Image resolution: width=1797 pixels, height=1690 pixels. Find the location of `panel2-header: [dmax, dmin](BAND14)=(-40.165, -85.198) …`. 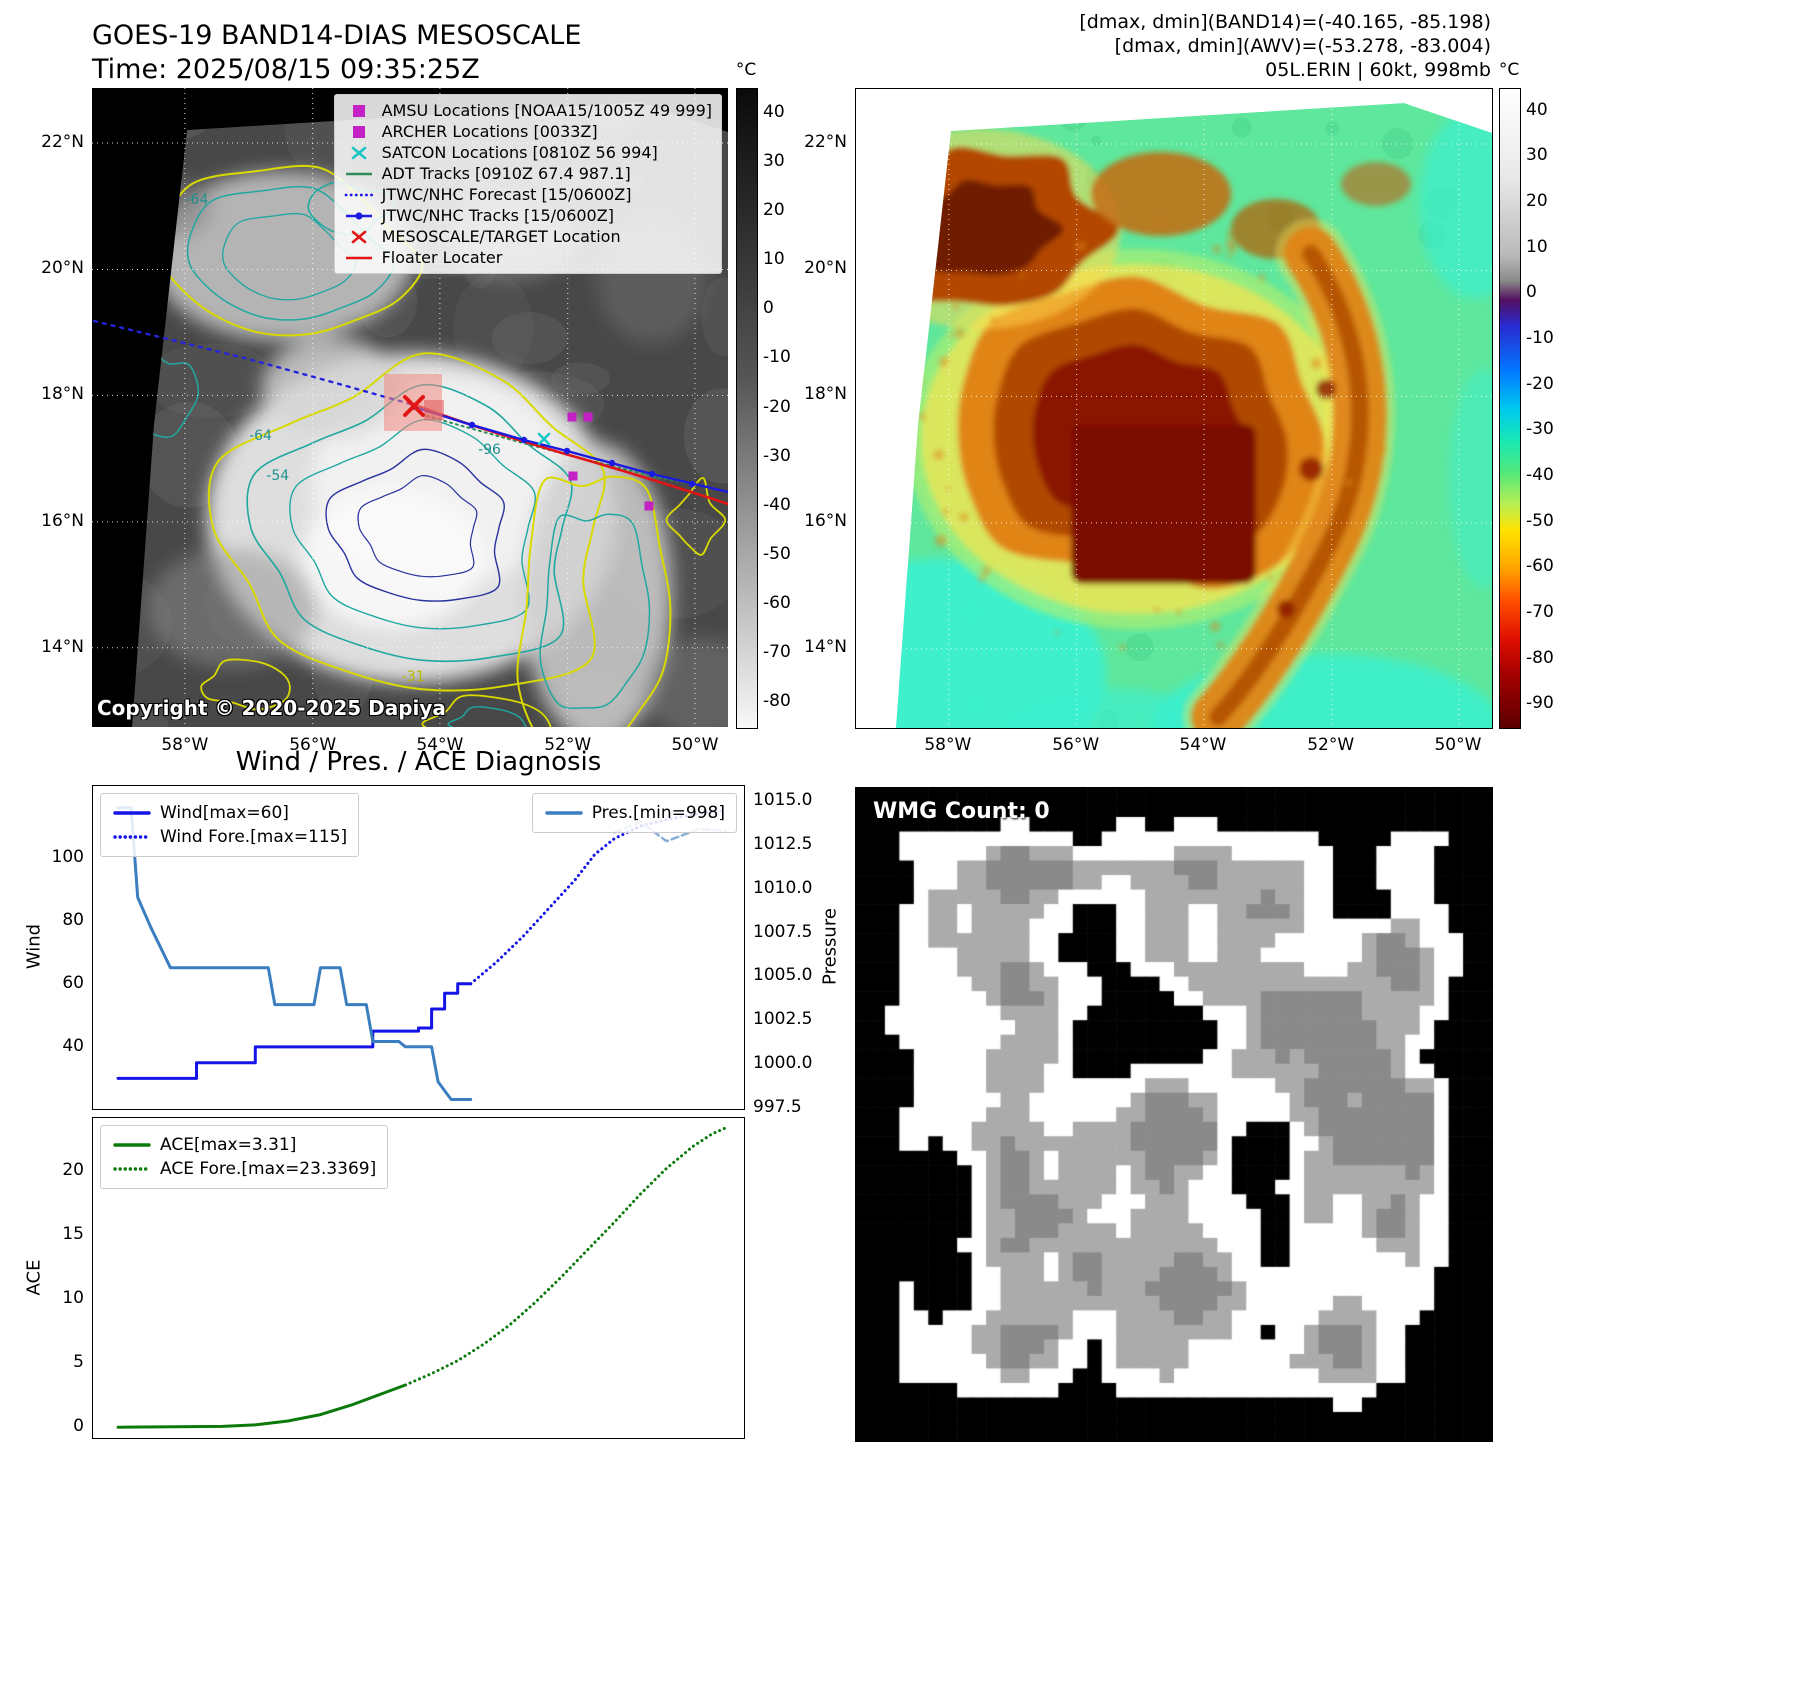

panel2-header: [dmax, dmin](BAND14)=(-40.165, -85.198) … is located at coordinates (1245, 46).